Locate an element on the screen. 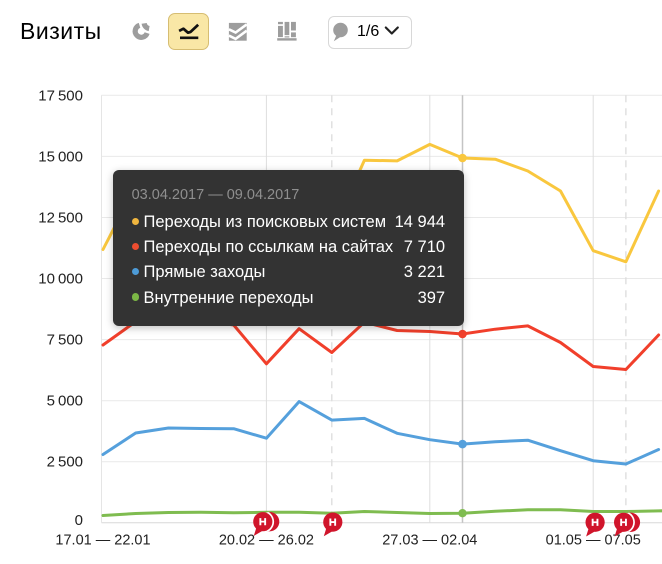  svg-text: 7 500 is located at coordinates (65, 340).